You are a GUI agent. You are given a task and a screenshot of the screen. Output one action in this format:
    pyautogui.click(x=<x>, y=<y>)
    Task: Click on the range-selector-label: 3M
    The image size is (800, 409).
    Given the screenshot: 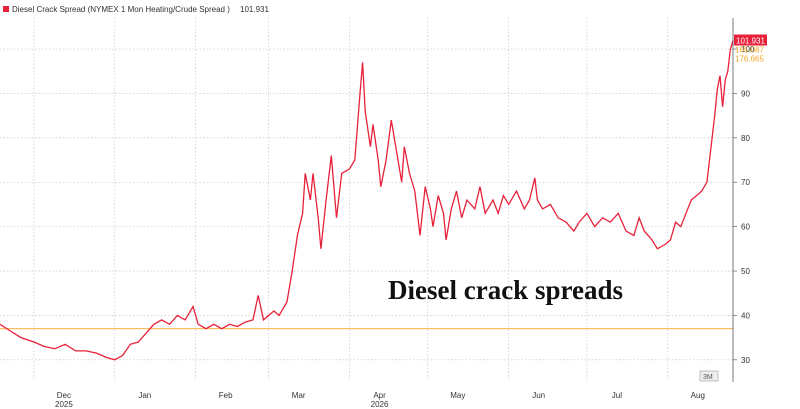 What is the action you would take?
    pyautogui.click(x=708, y=377)
    